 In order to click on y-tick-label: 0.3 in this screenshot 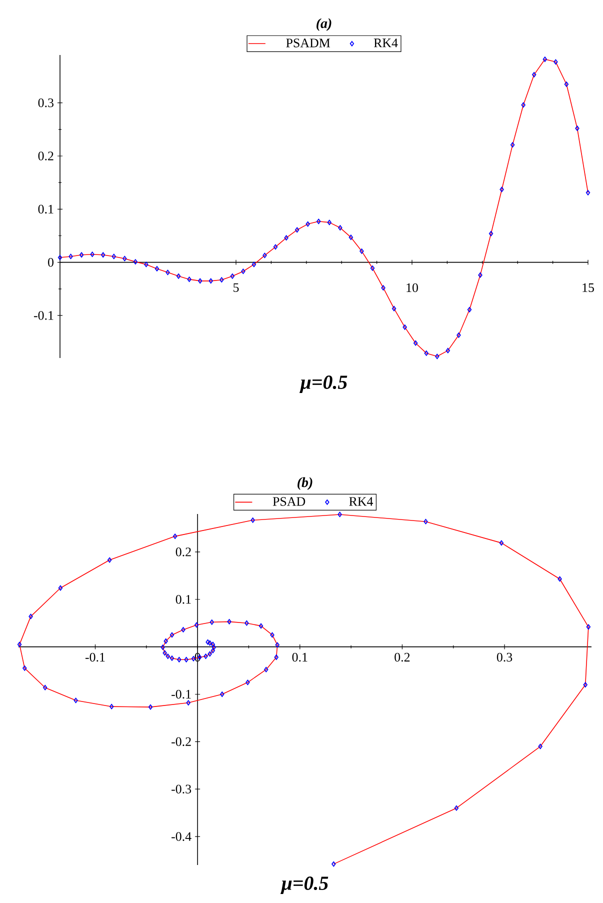, I will do `click(46, 103)`.